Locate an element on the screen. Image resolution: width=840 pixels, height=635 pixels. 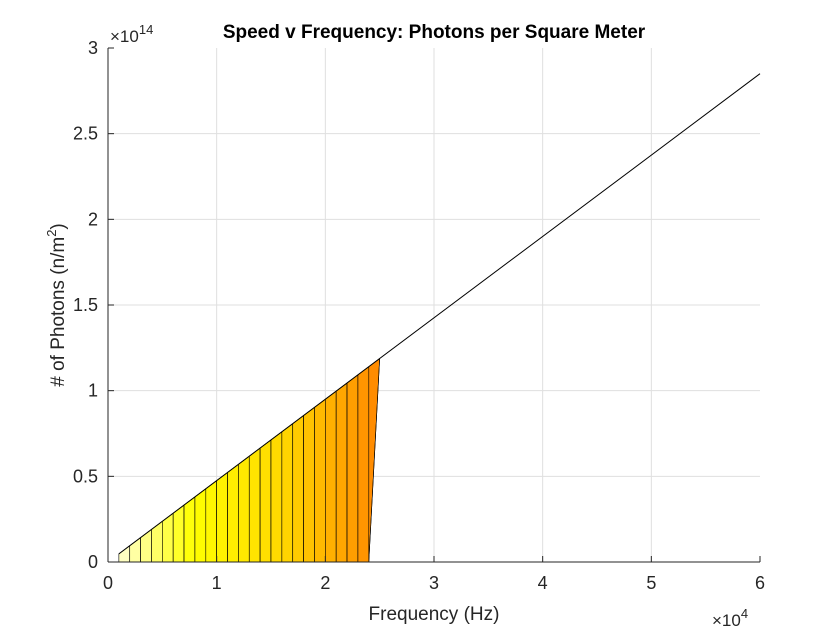
x-exponent-base: ×10 is located at coordinates (726, 620).